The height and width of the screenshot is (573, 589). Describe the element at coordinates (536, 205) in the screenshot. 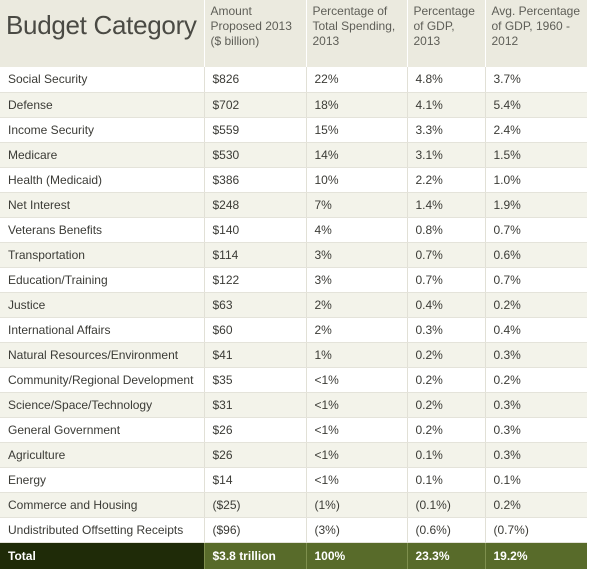

I see `cell-avg-pct-gdp: 1.9%` at that location.